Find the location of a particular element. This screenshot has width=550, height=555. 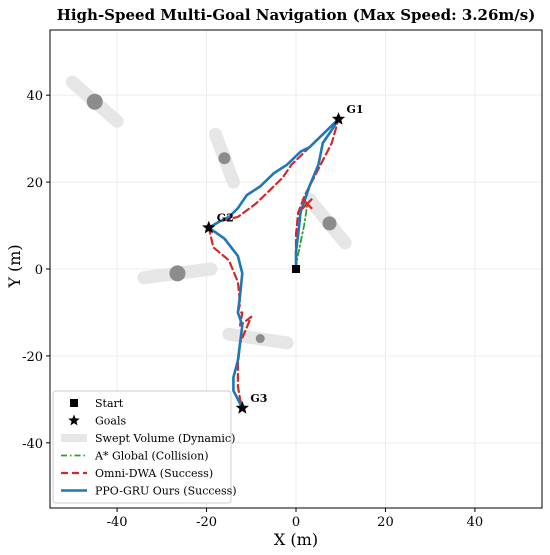

goal-label: G3 is located at coordinates (258, 398).